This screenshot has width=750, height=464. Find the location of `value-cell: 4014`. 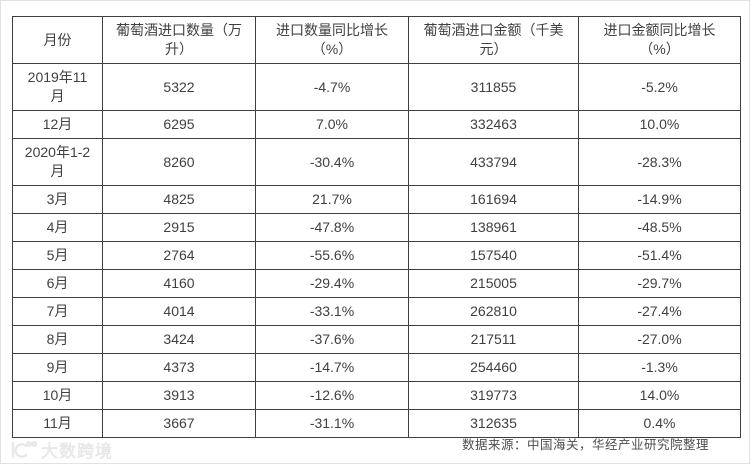

value-cell: 4014 is located at coordinates (179, 311).